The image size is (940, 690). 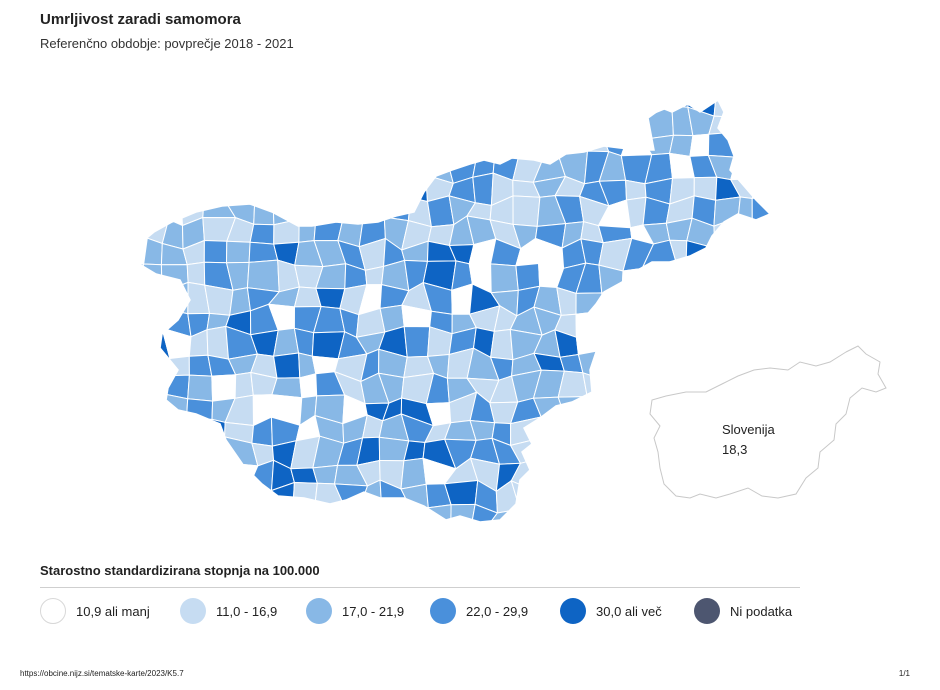 What do you see at coordinates (904, 673) in the screenshot?
I see `footer-page-number: 1/1` at bounding box center [904, 673].